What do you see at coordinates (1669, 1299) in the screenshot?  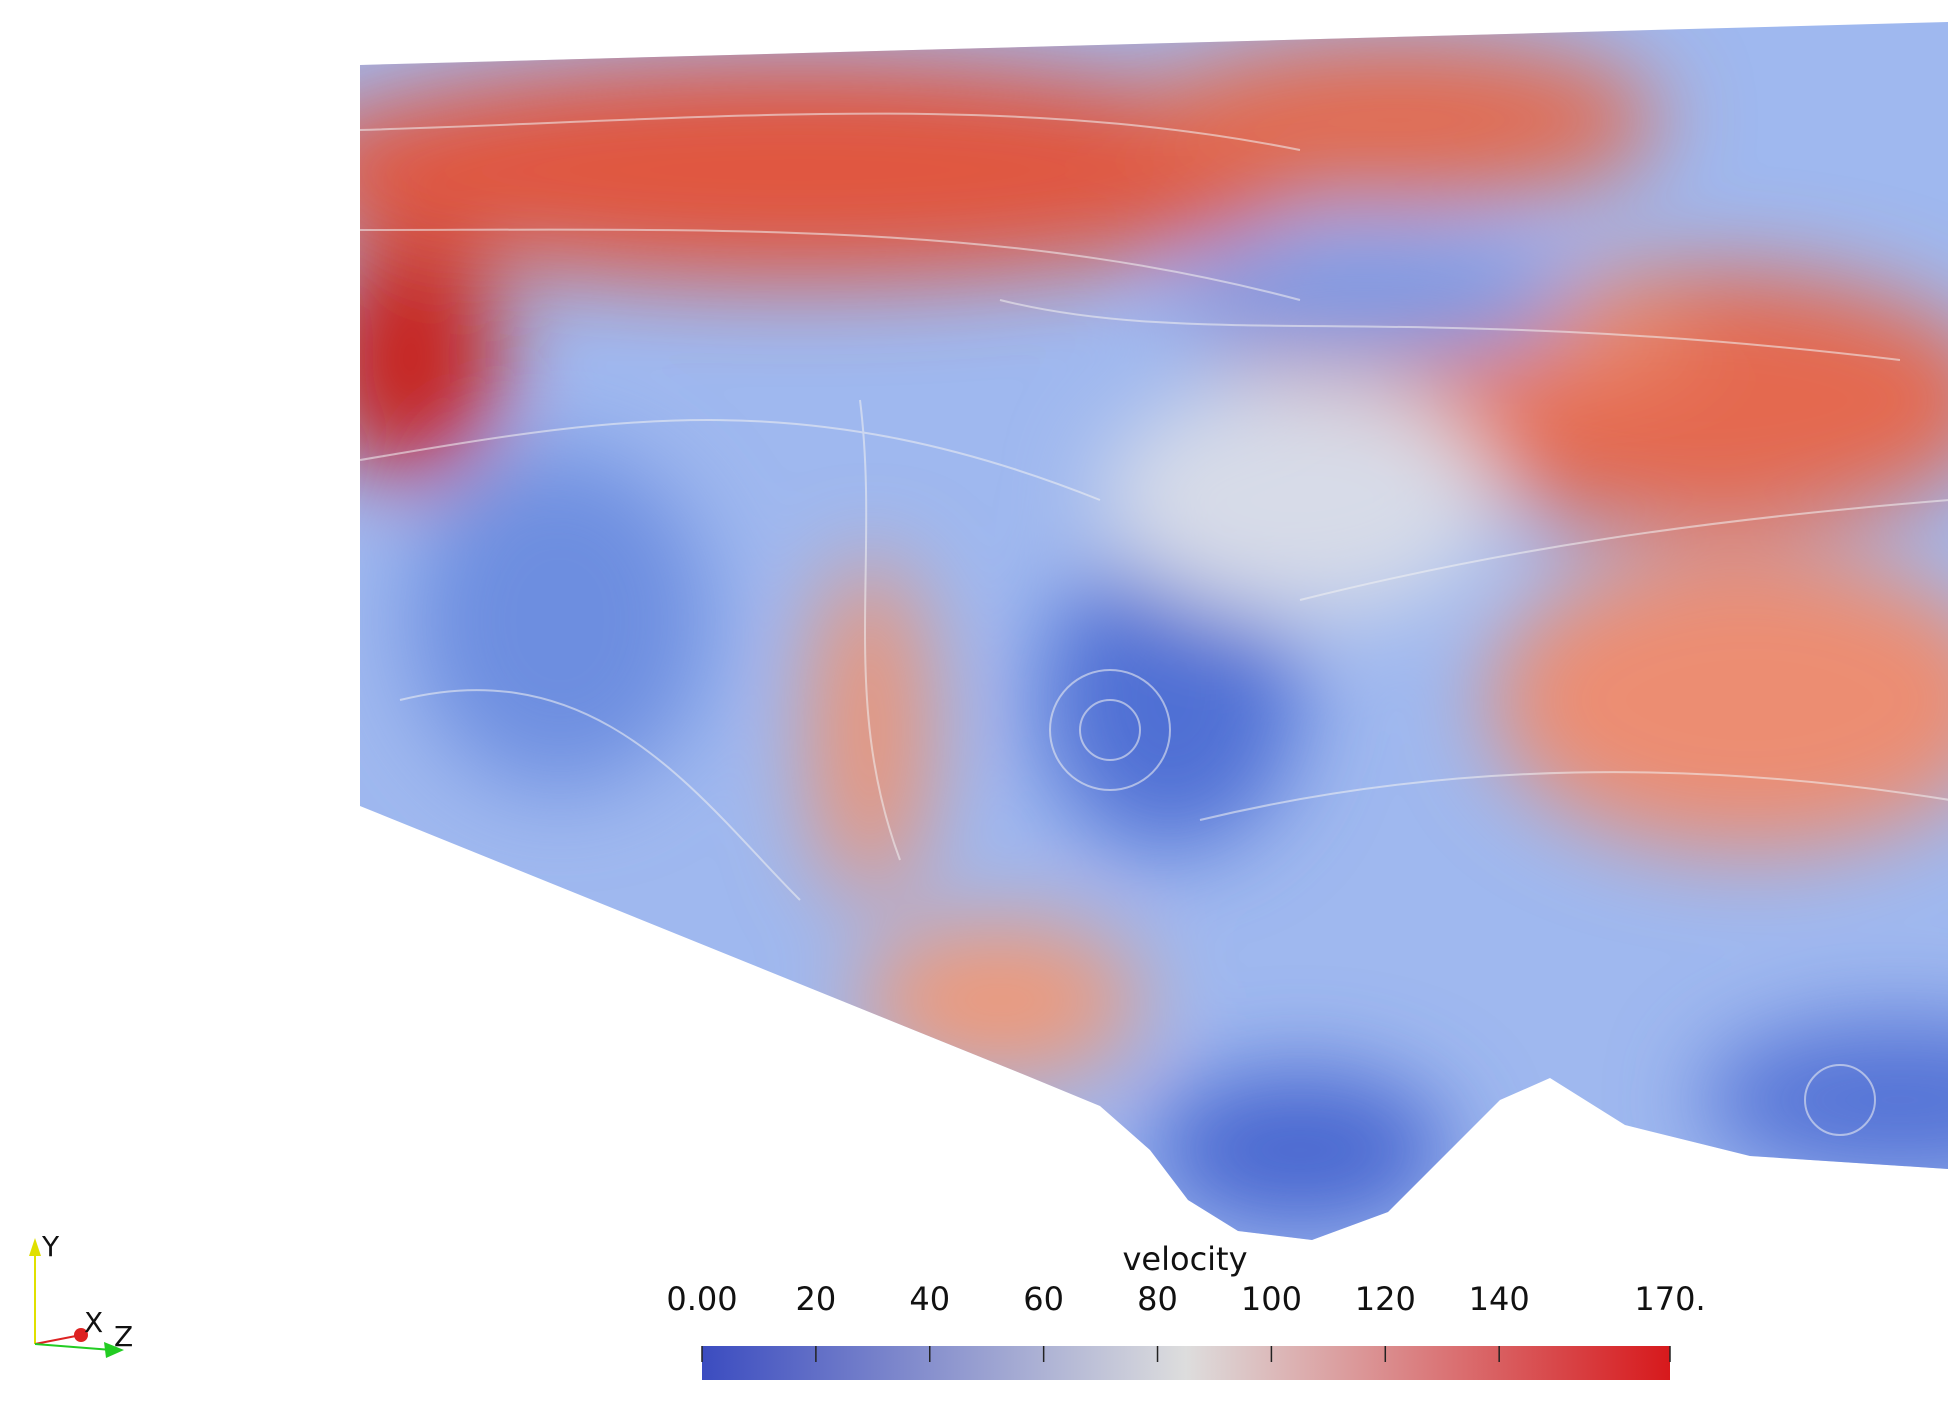 I see `tick-label: 170.` at bounding box center [1669, 1299].